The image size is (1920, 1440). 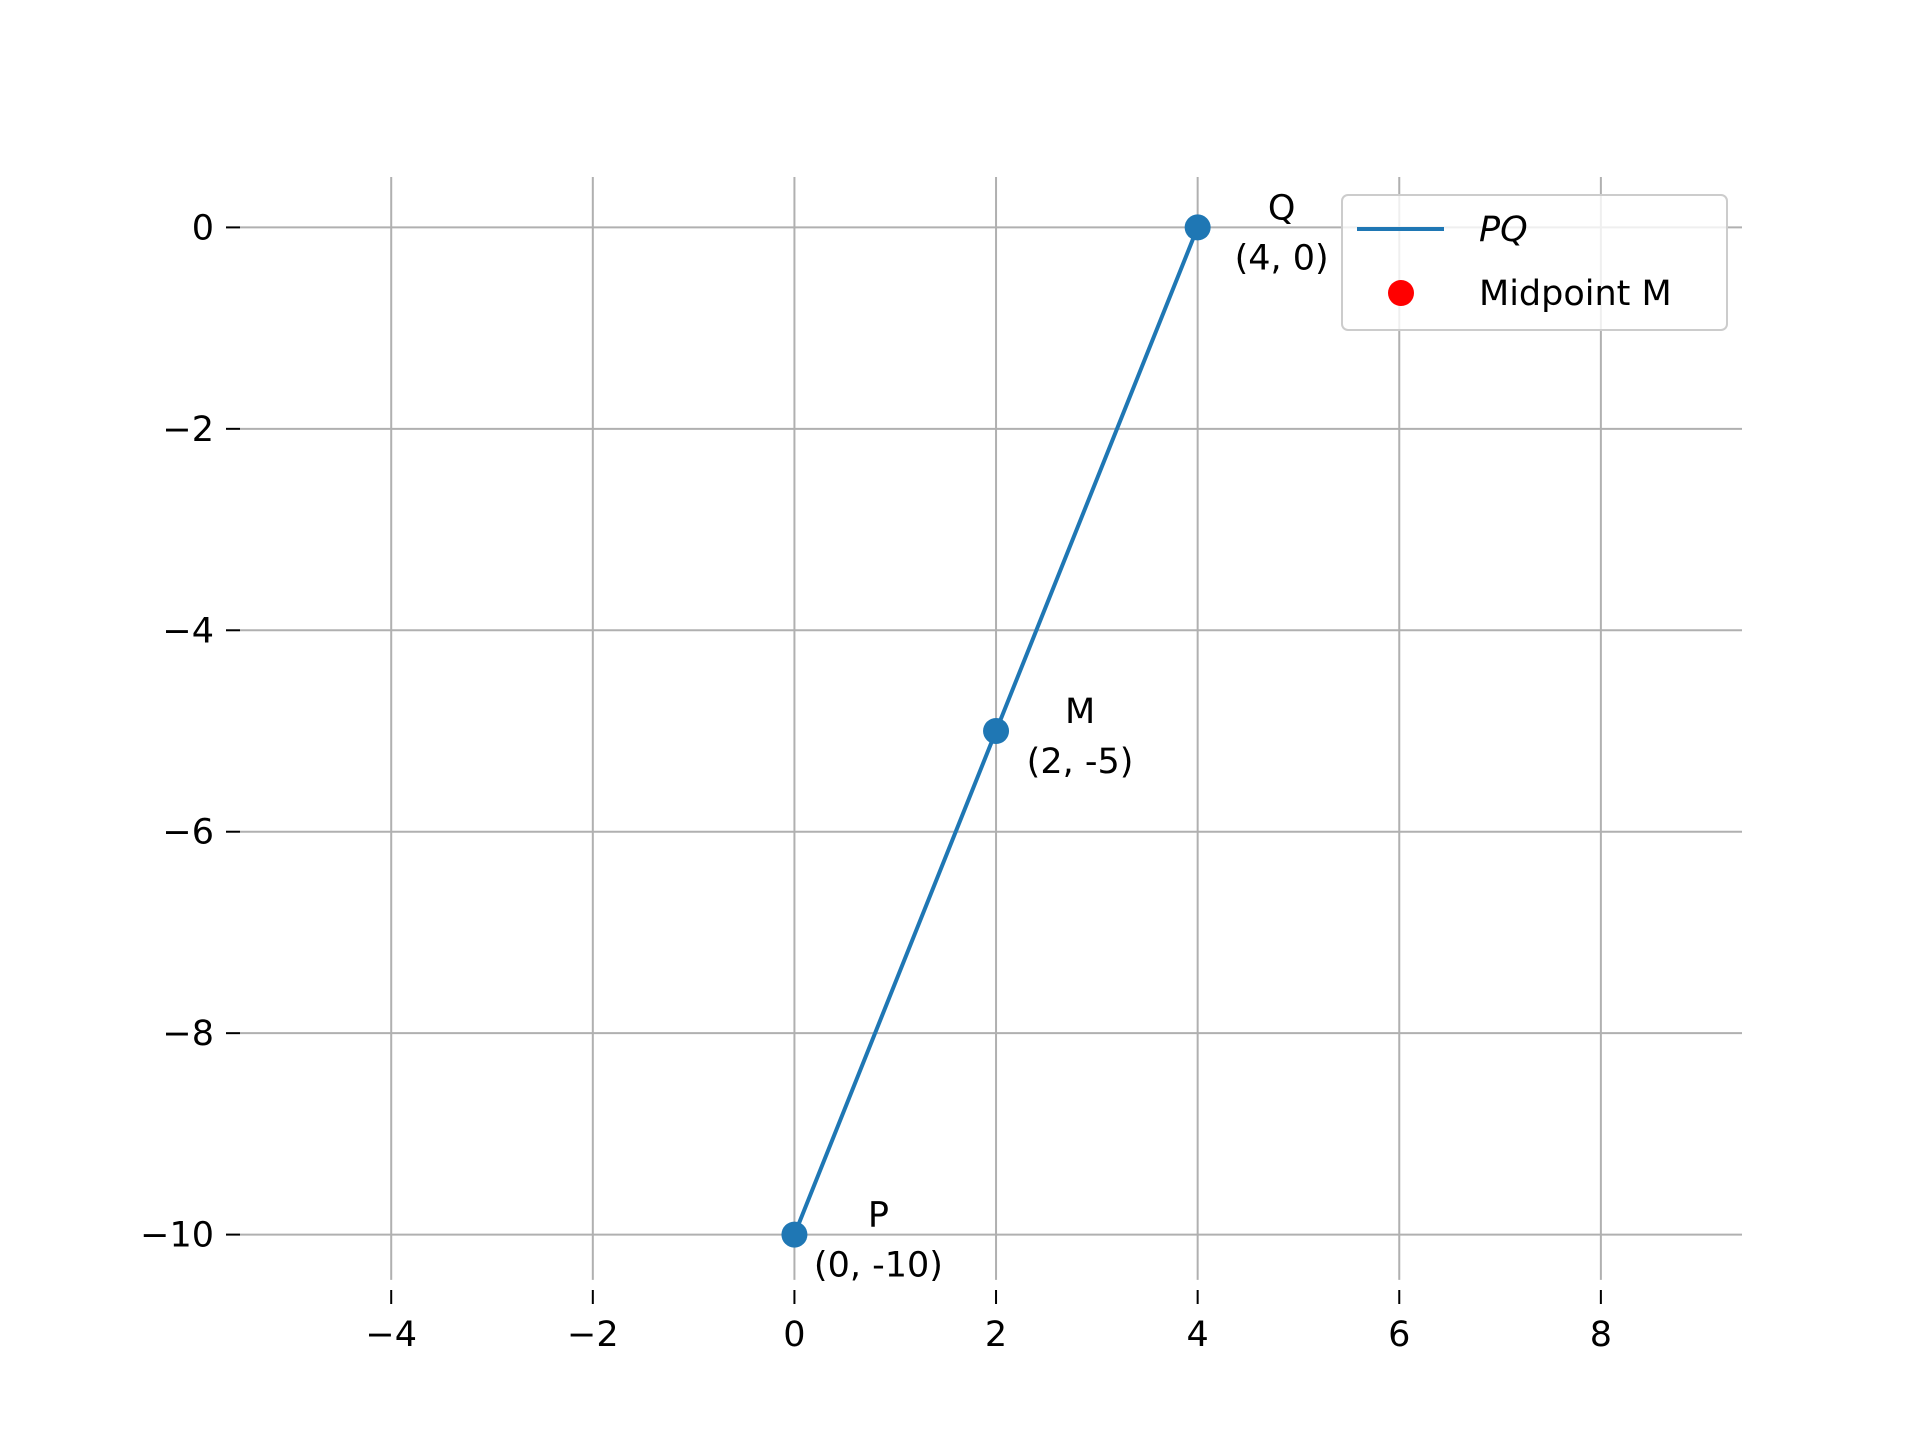 I want to click on point-label-q: Q, so click(x=1282, y=208).